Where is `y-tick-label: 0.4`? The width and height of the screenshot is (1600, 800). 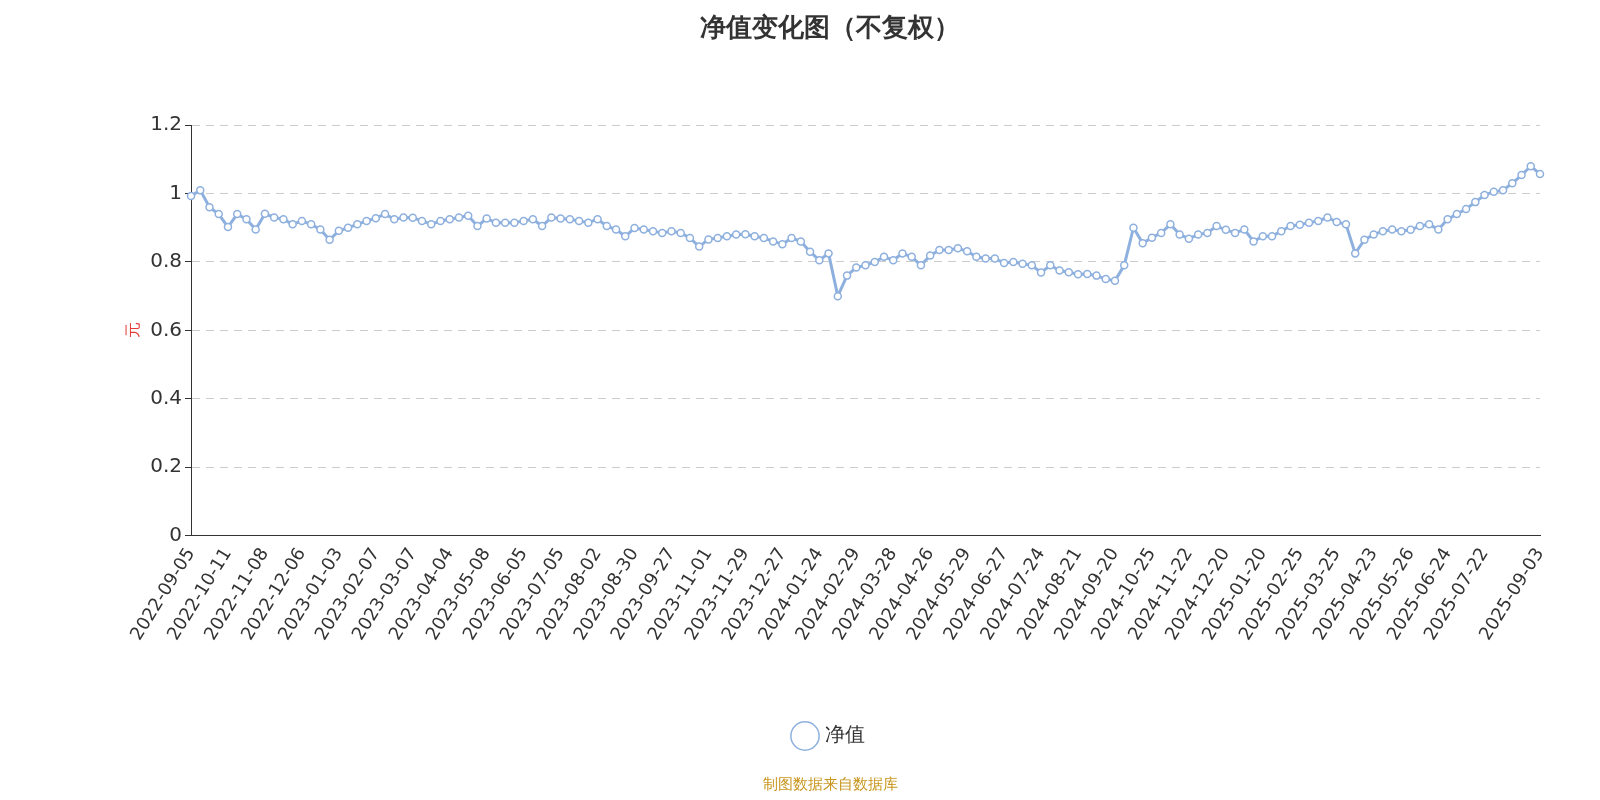
y-tick-label: 0.4 is located at coordinates (166, 396).